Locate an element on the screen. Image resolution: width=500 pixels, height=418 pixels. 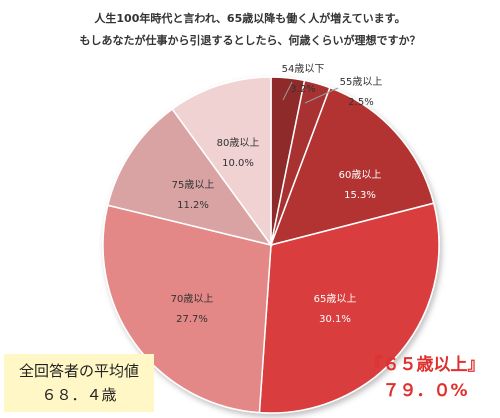
slice-label-4: 65歳以上 is located at coordinates (335, 299).